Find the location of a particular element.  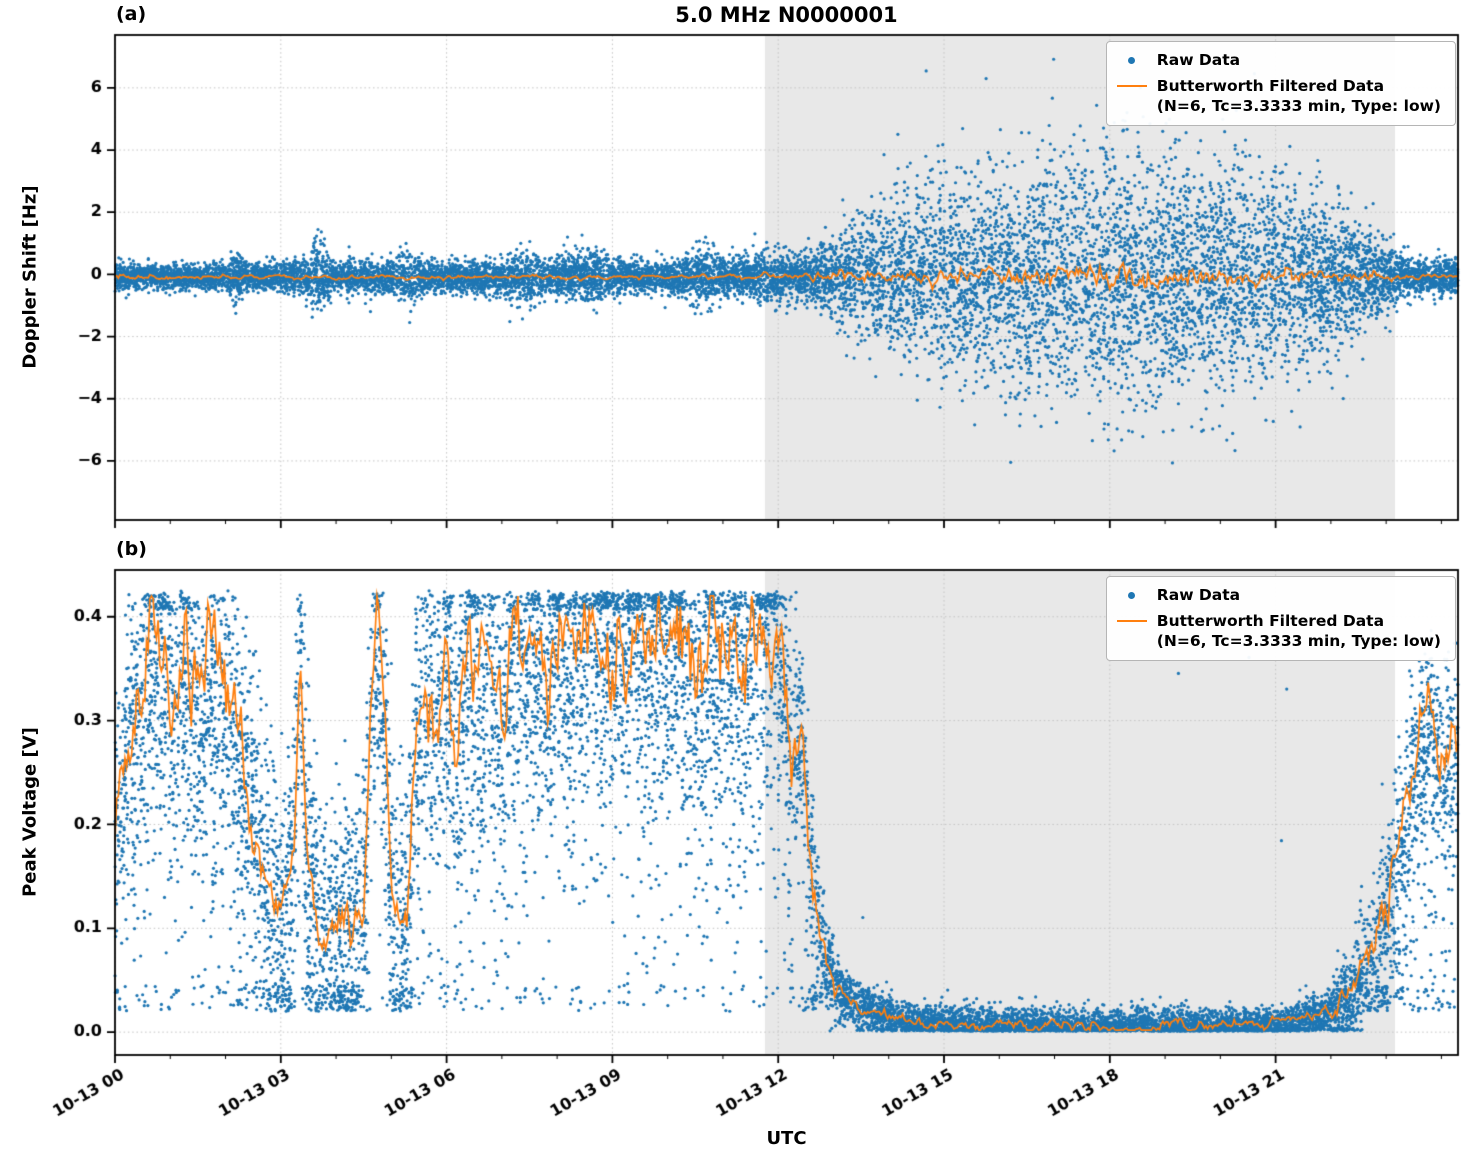

y-axis-label-doppler: Doppler Shift [Hz] is located at coordinates (30, 277).